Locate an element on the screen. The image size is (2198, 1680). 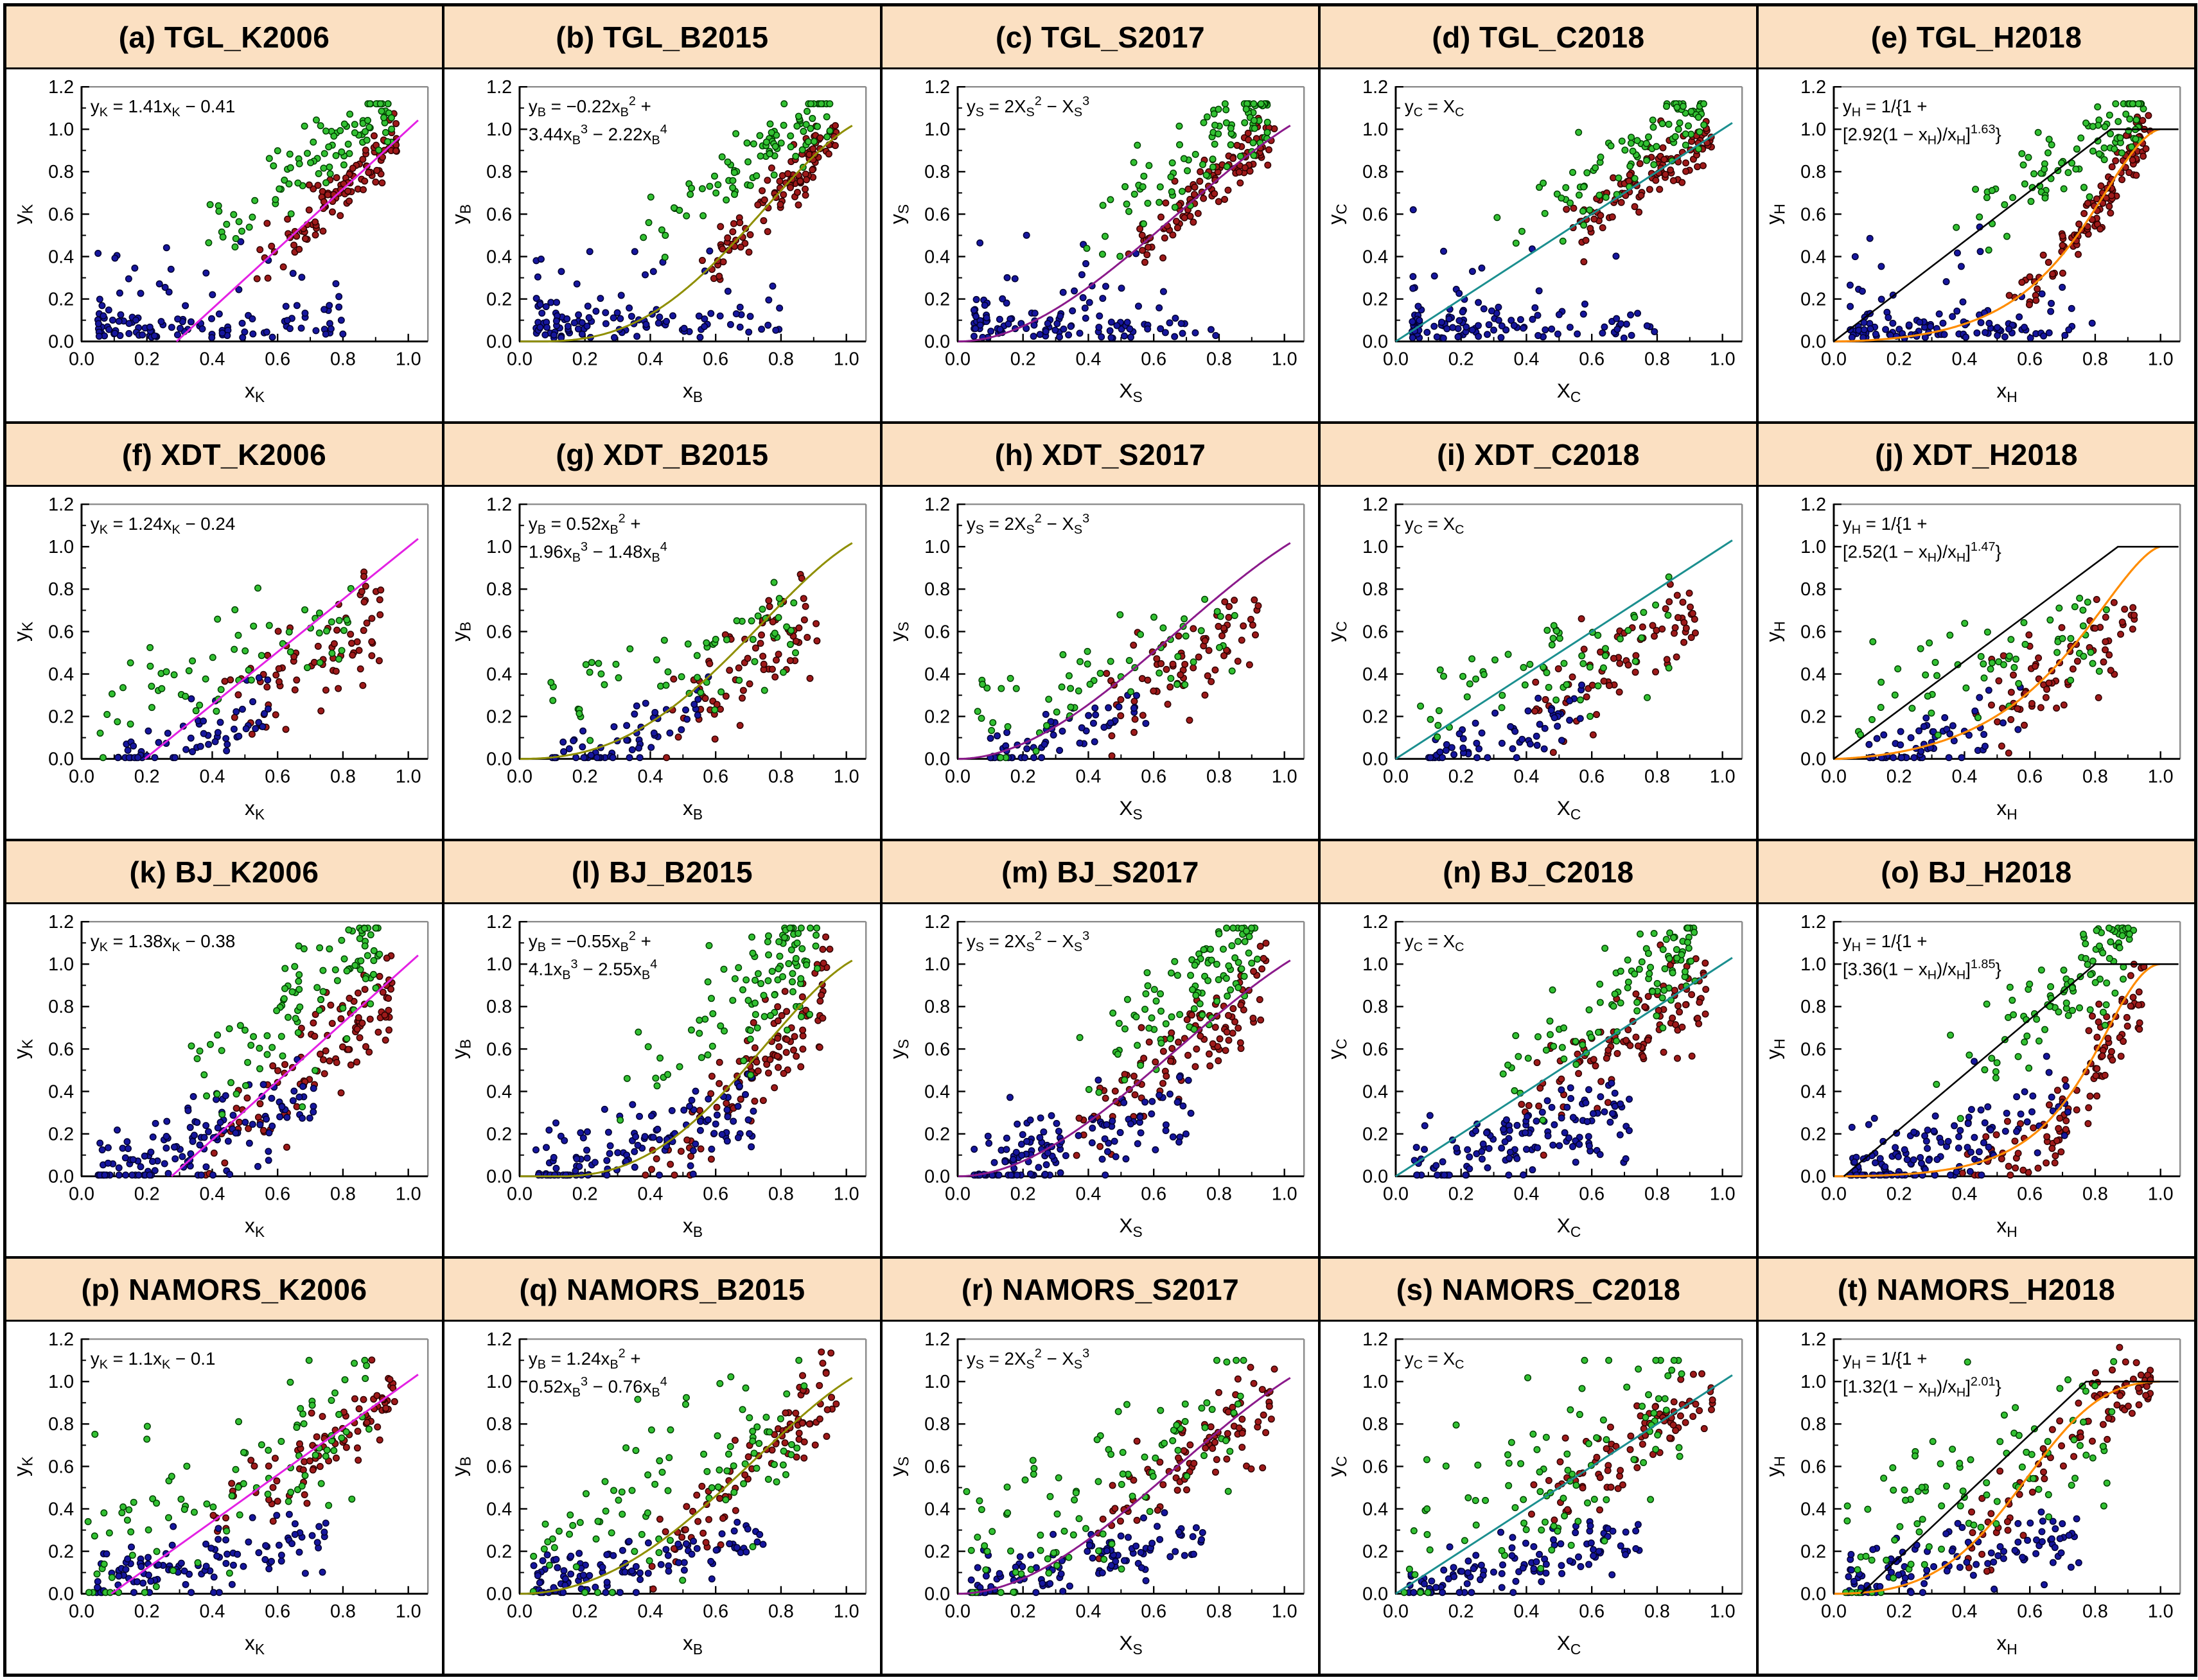
y-axis-label: yH​ is located at coordinates (1775, 631).